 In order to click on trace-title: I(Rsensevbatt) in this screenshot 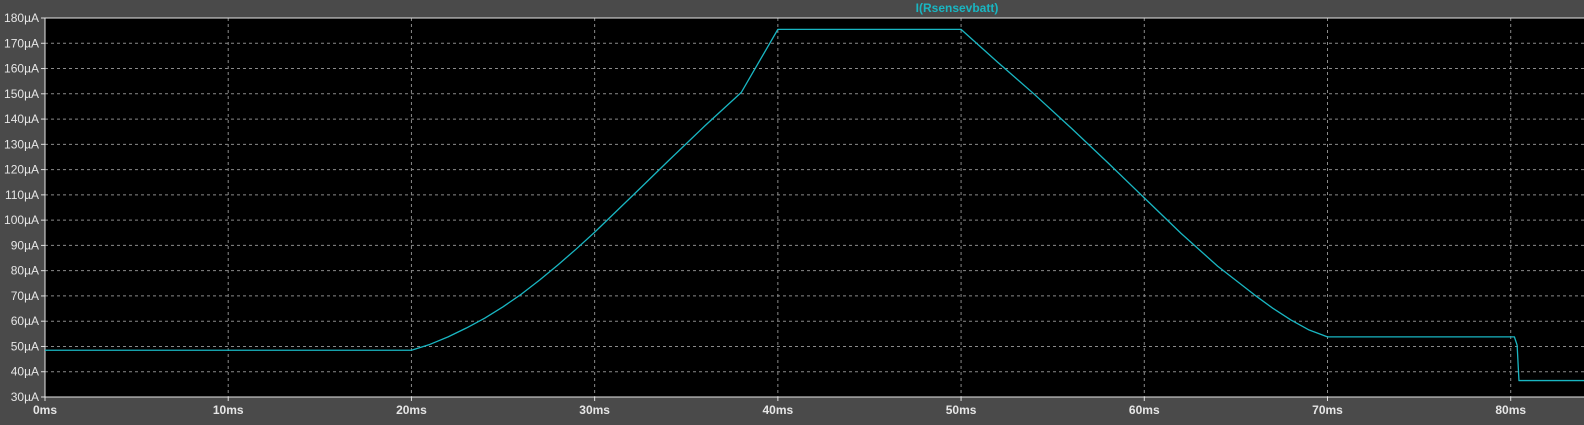, I will do `click(957, 8)`.